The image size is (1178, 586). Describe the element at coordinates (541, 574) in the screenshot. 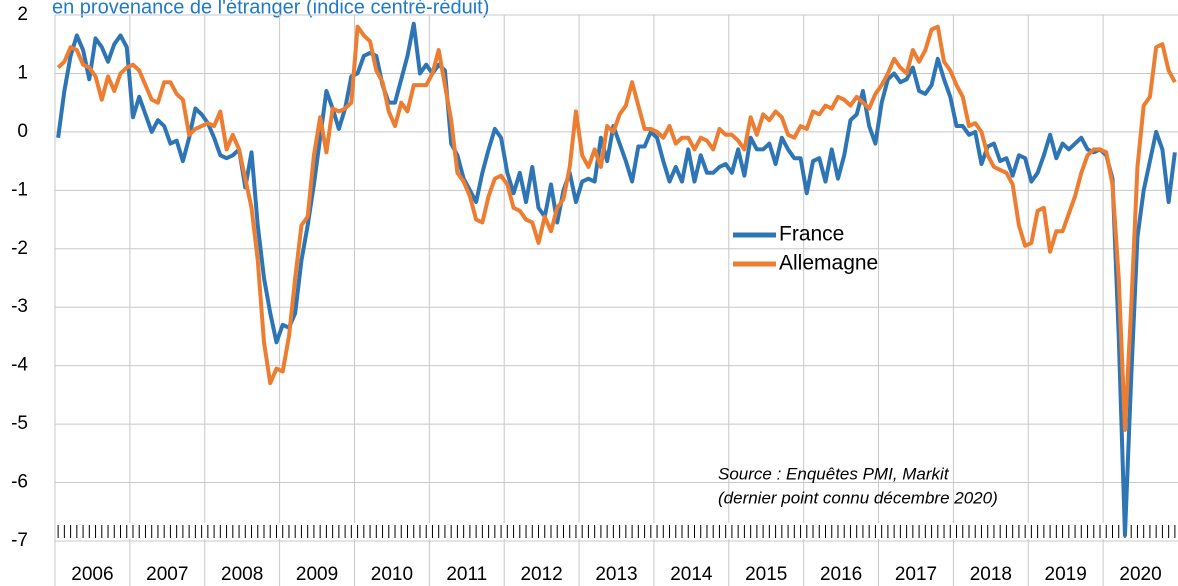

I see `x-tick-label: 2012` at that location.